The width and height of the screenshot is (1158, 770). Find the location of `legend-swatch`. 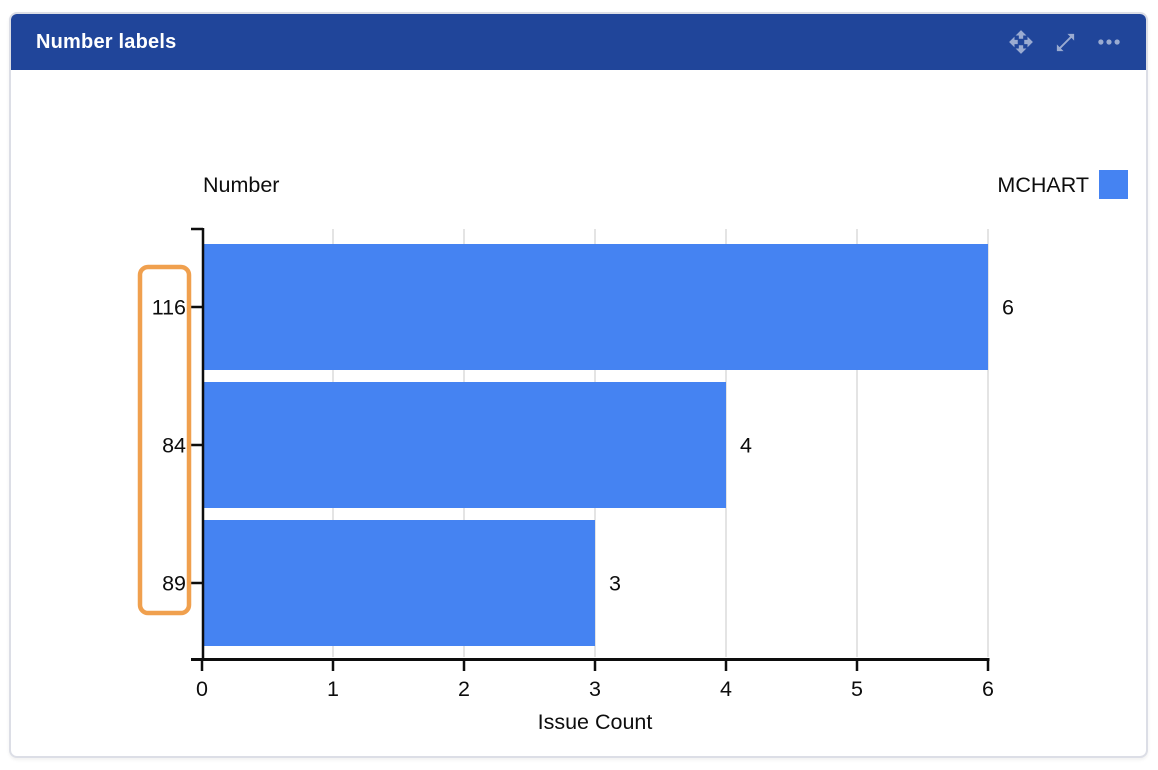

legend-swatch is located at coordinates (1113, 184).